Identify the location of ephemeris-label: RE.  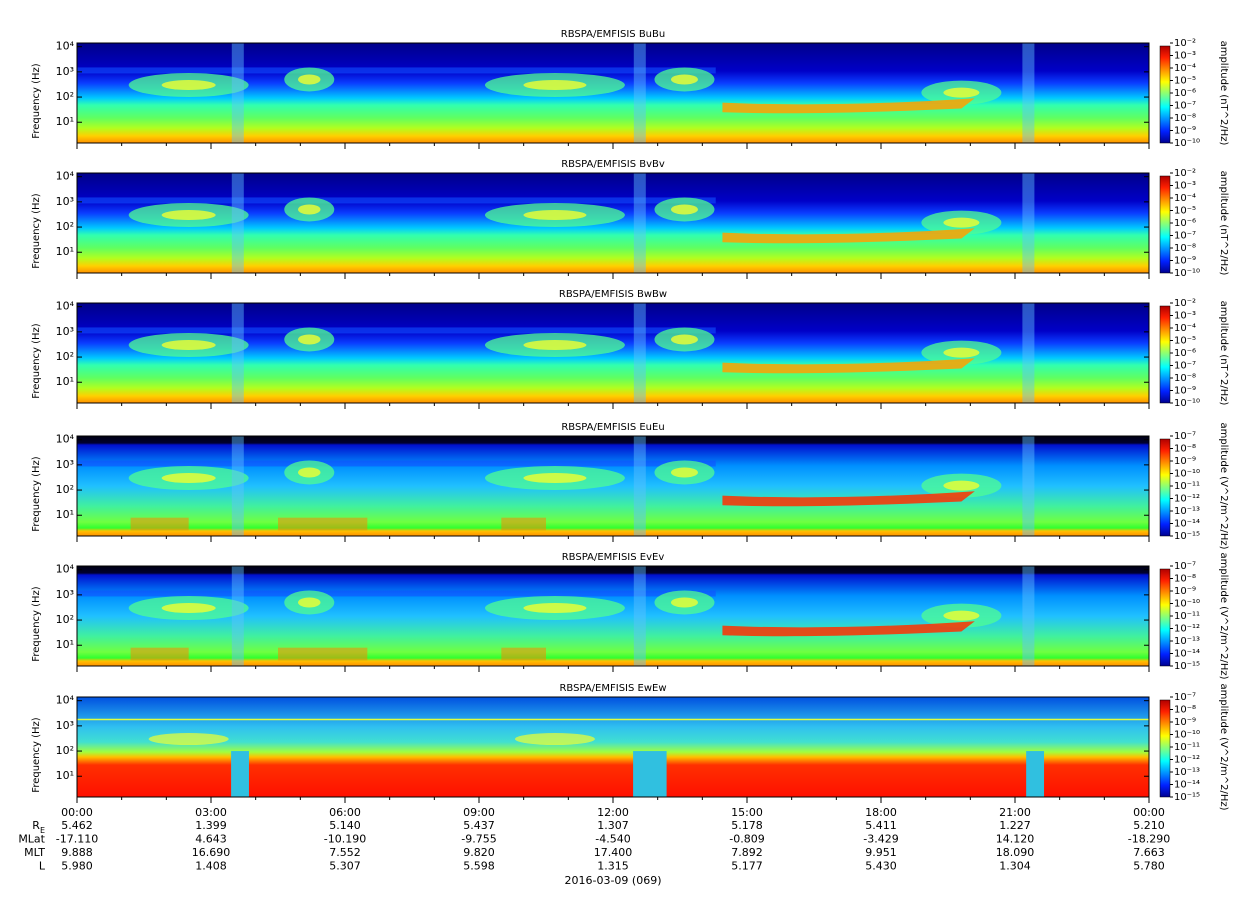
(38, 827).